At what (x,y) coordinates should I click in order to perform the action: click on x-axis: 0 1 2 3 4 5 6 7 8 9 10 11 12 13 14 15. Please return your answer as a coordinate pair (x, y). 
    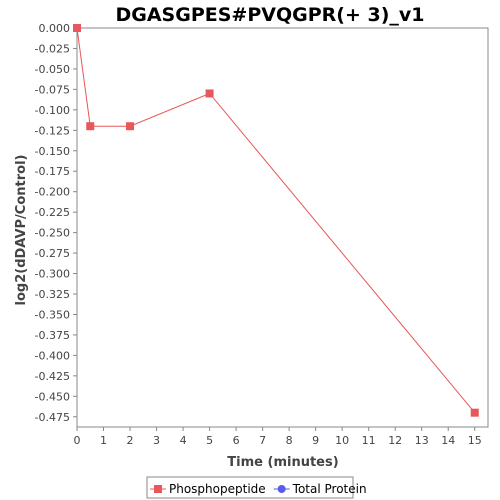
    Looking at the image, I should click on (278, 437).